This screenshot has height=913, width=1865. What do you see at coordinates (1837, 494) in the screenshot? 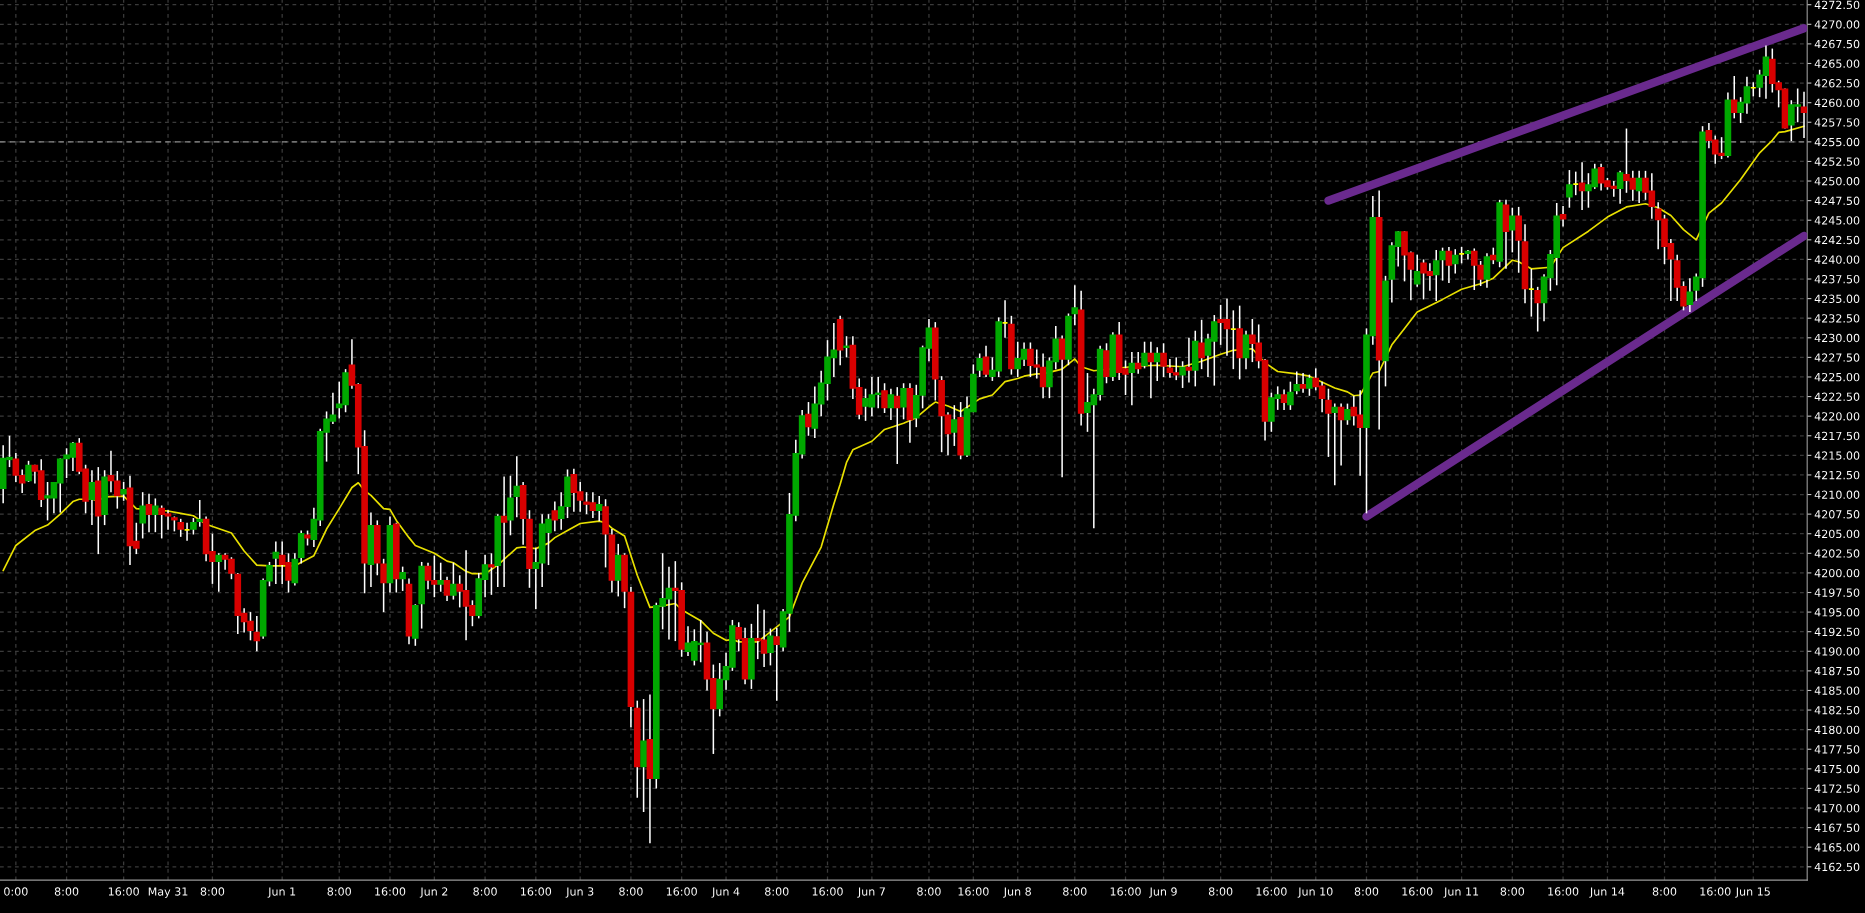
I see `y-tick-label: 4210.00` at bounding box center [1837, 494].